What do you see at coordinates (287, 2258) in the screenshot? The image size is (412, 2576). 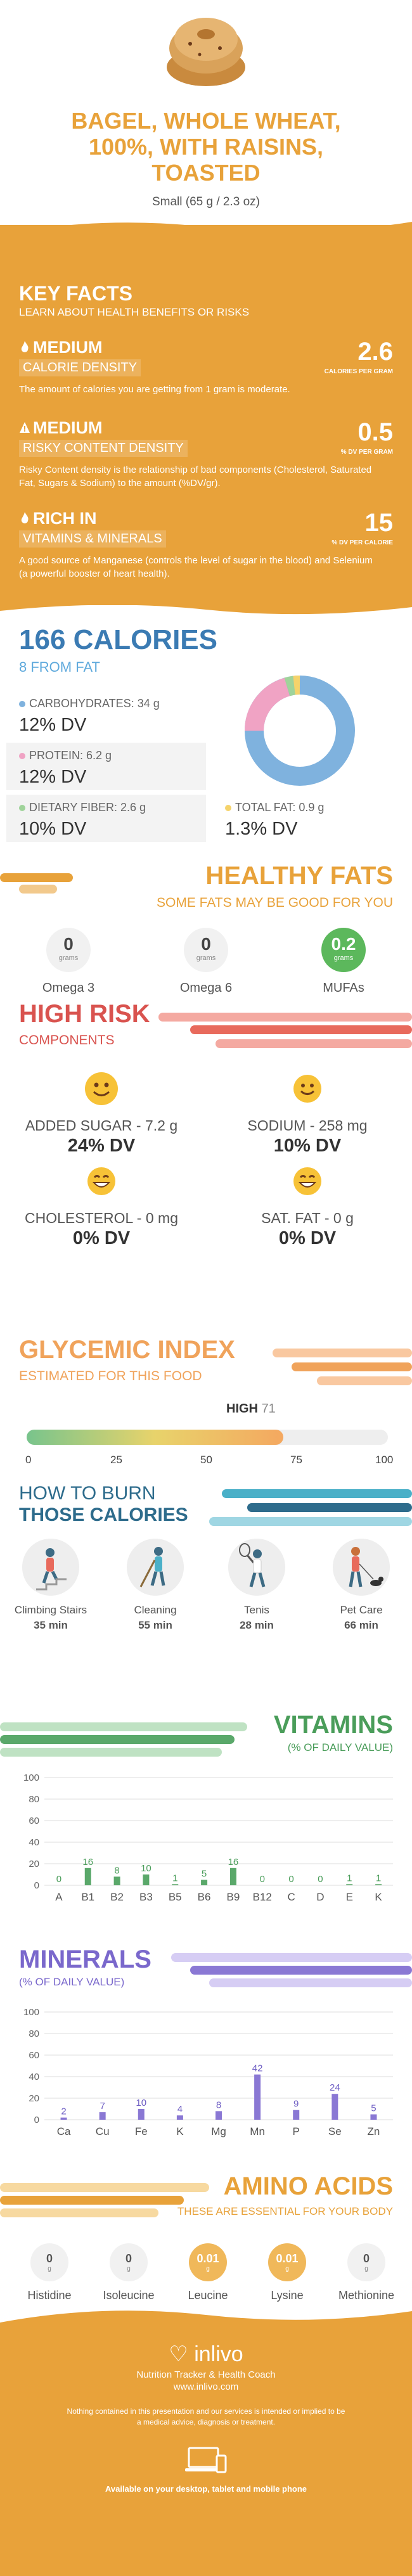 I see `amino-value: 0.01` at bounding box center [287, 2258].